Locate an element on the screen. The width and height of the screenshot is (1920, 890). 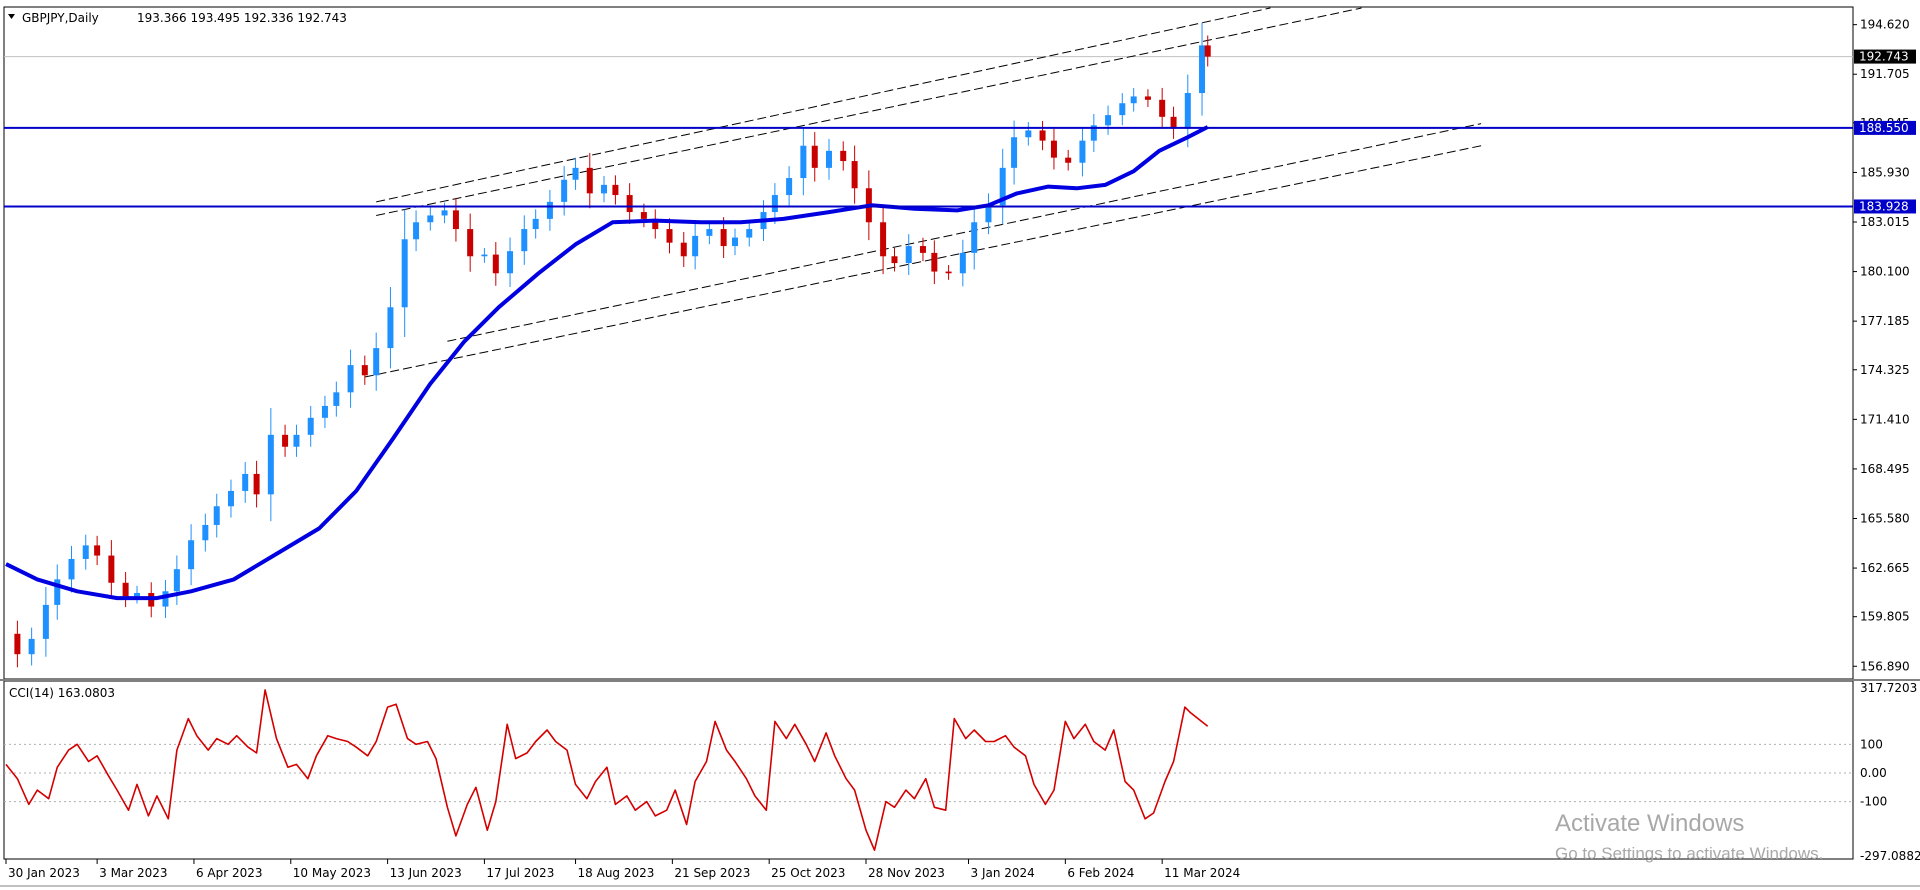
cci-line is located at coordinates (607, 770).